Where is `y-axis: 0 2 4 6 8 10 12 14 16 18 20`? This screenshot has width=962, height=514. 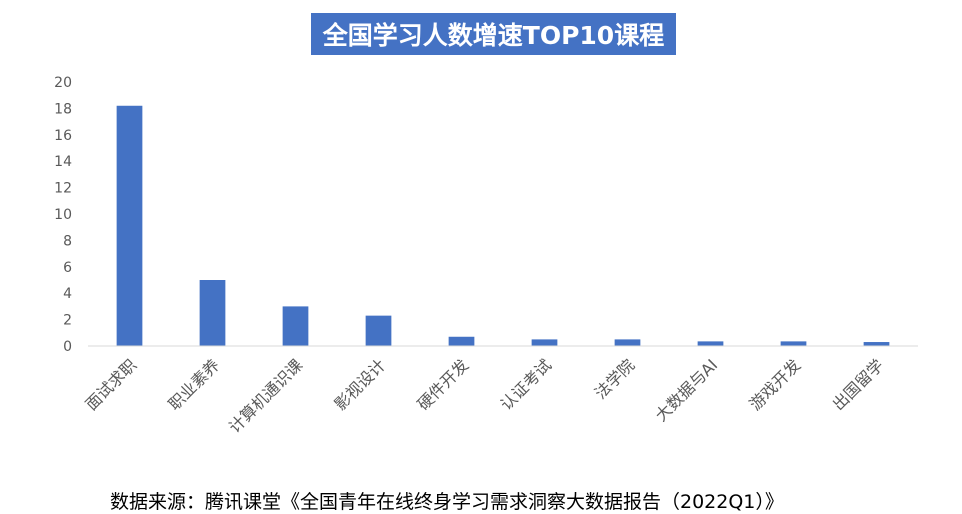
y-axis: 0 2 4 6 8 10 12 14 16 18 20 is located at coordinates (63, 215).